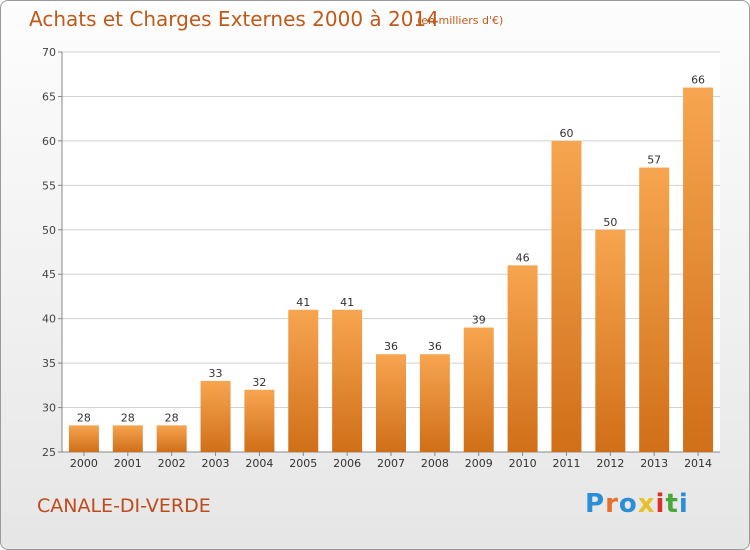 The width and height of the screenshot is (750, 550). Describe the element at coordinates (259, 463) in the screenshot. I see `x-tick-label: 2004` at that location.